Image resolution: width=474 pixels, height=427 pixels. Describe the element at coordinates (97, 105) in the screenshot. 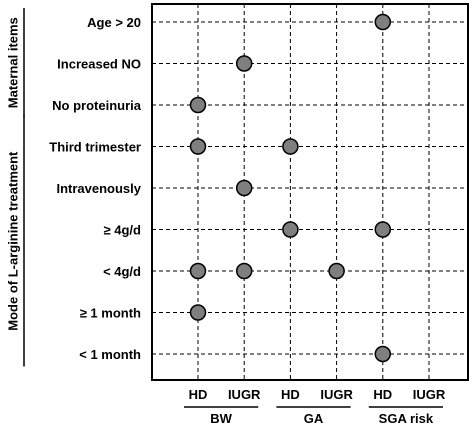

I see `row-label: No proteinuria` at that location.